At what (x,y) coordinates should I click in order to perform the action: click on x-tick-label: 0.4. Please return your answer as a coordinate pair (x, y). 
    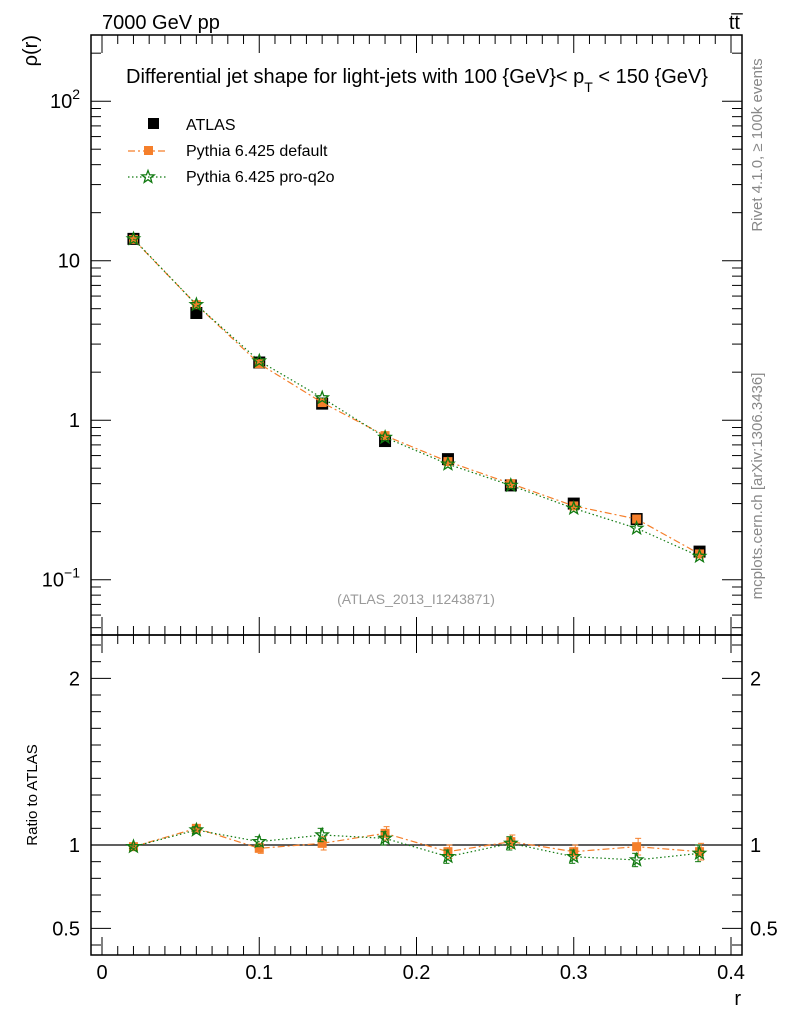
    Looking at the image, I should click on (731, 973).